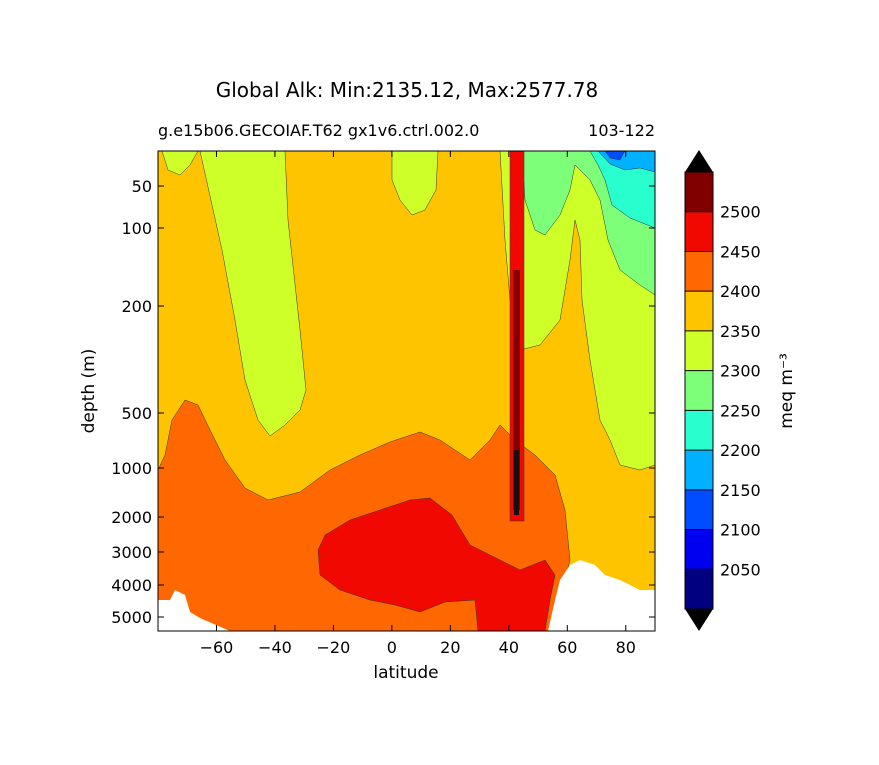 Image resolution: width=879 pixels, height=765 pixels. Describe the element at coordinates (131, 517) in the screenshot. I see `y-tick-label: 2000` at that location.